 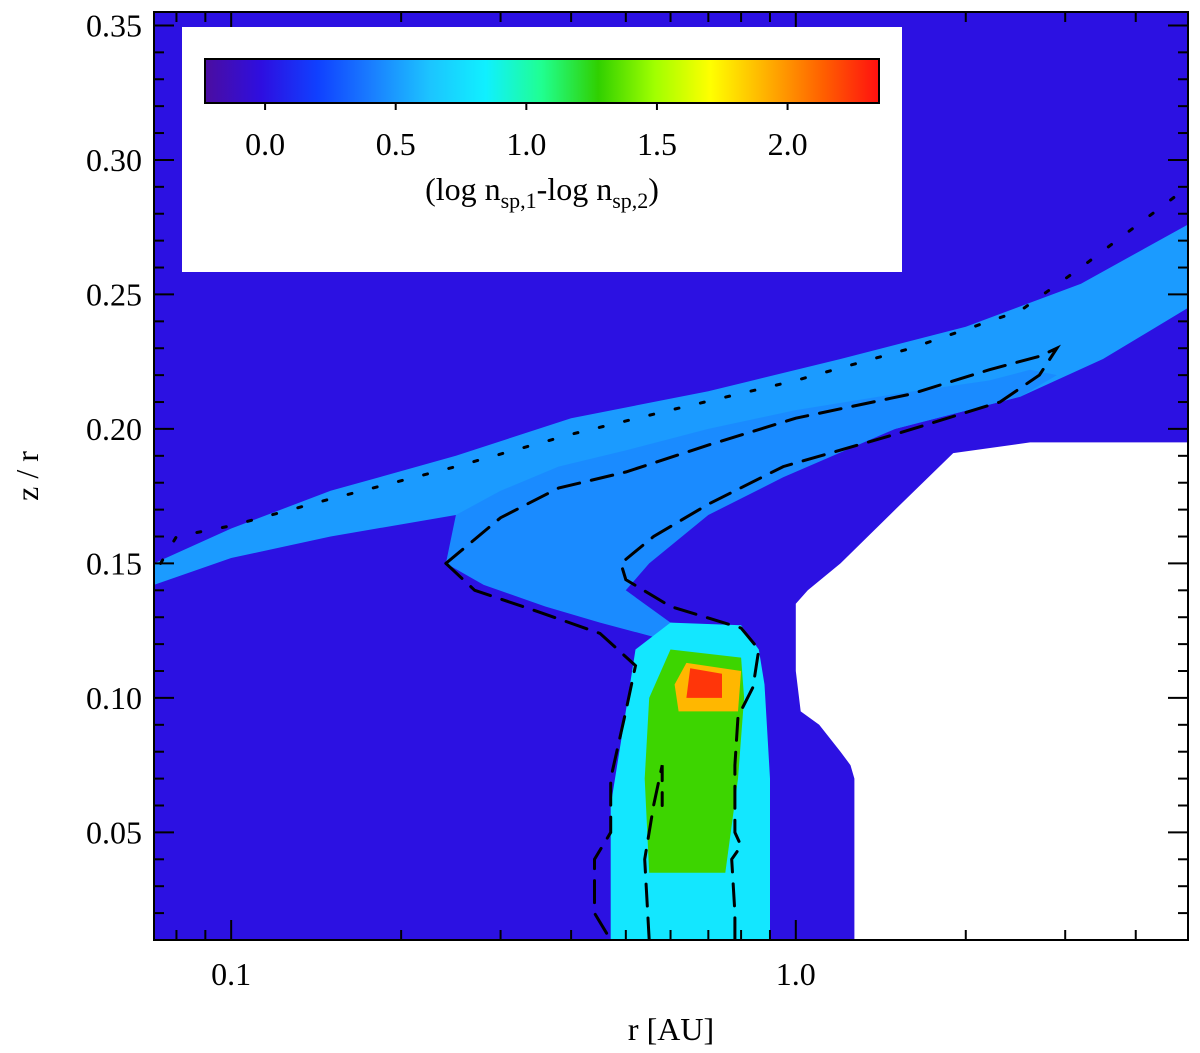 What do you see at coordinates (265, 144) in the screenshot?
I see `colorbar-tick-label: 0.0` at bounding box center [265, 144].